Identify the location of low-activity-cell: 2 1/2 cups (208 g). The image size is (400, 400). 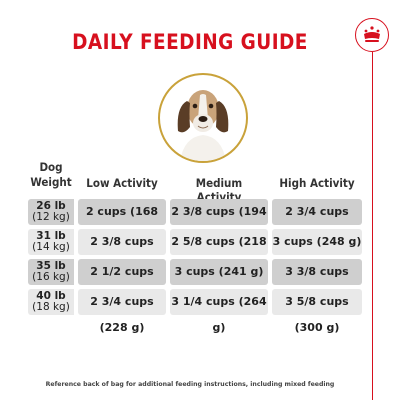
(122, 281).